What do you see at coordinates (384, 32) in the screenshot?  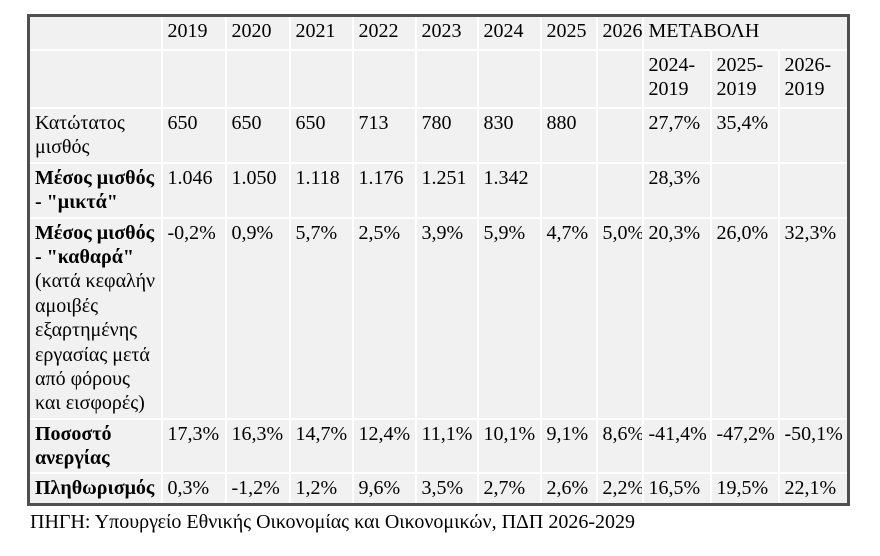 I see `year-header: 2022` at bounding box center [384, 32].